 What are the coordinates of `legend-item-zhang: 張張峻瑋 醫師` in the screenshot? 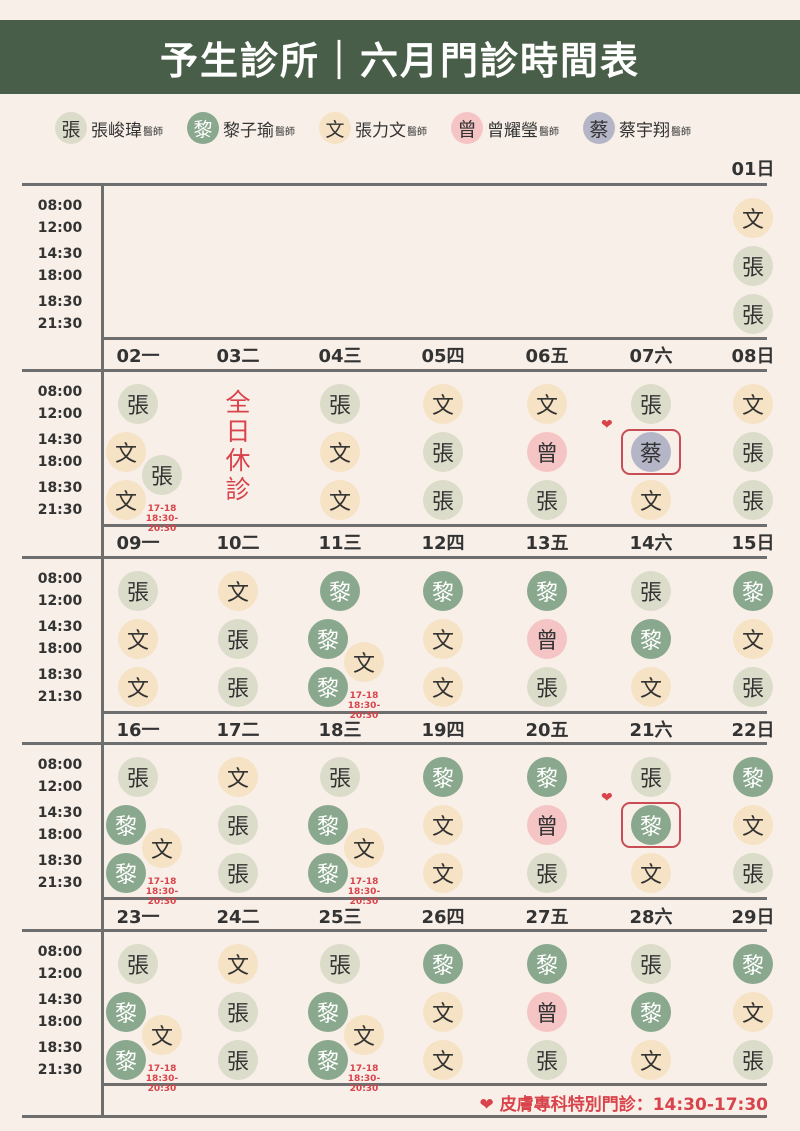 It's located at (109, 128).